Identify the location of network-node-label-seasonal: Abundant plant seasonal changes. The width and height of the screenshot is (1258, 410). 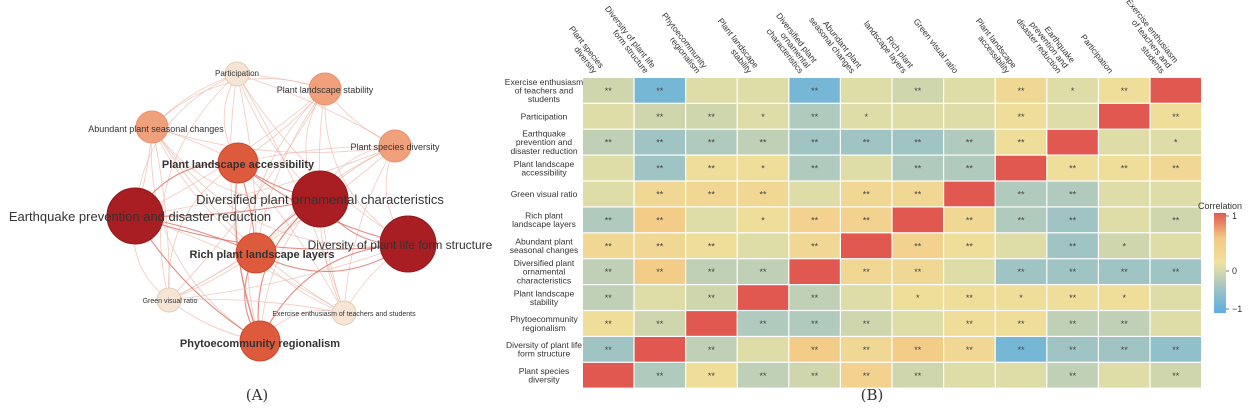
(156, 129).